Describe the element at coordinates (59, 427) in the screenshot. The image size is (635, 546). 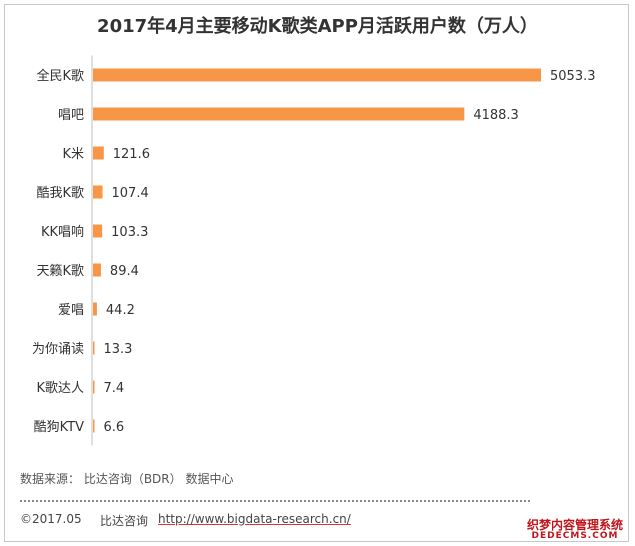
I see `category-label: 酷狗KTV` at that location.